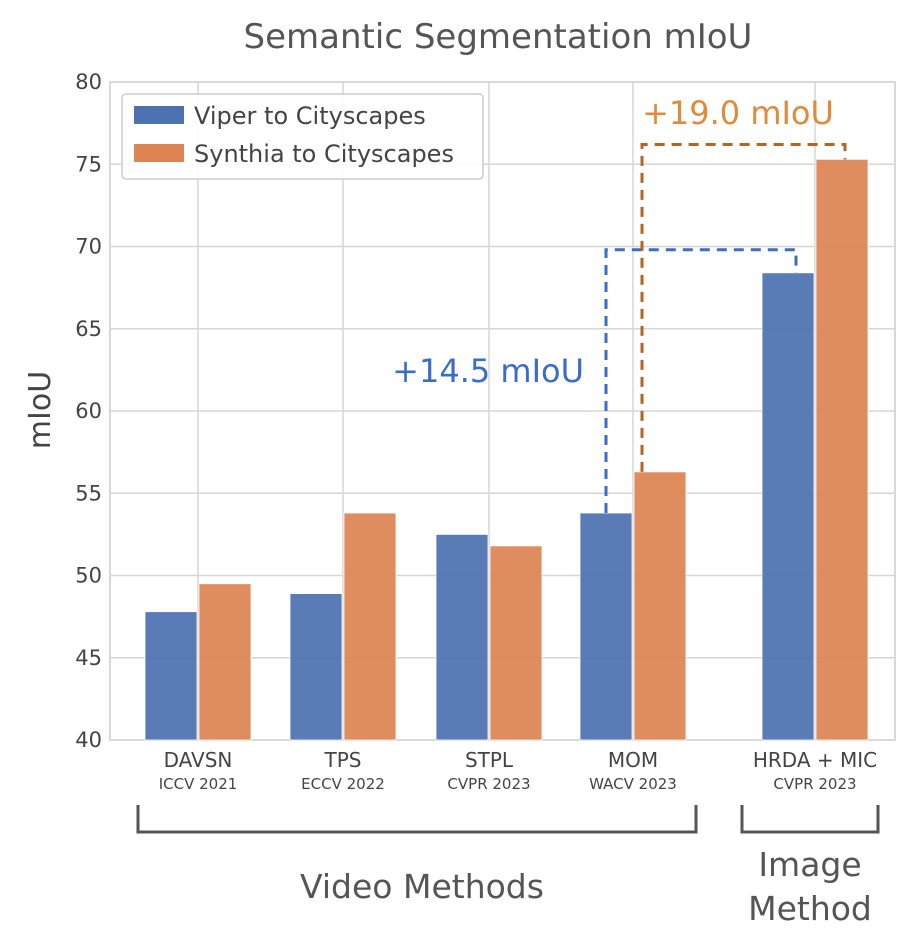 This screenshot has height=940, width=912. What do you see at coordinates (88, 658) in the screenshot?
I see `y-tick-label: 45` at bounding box center [88, 658].